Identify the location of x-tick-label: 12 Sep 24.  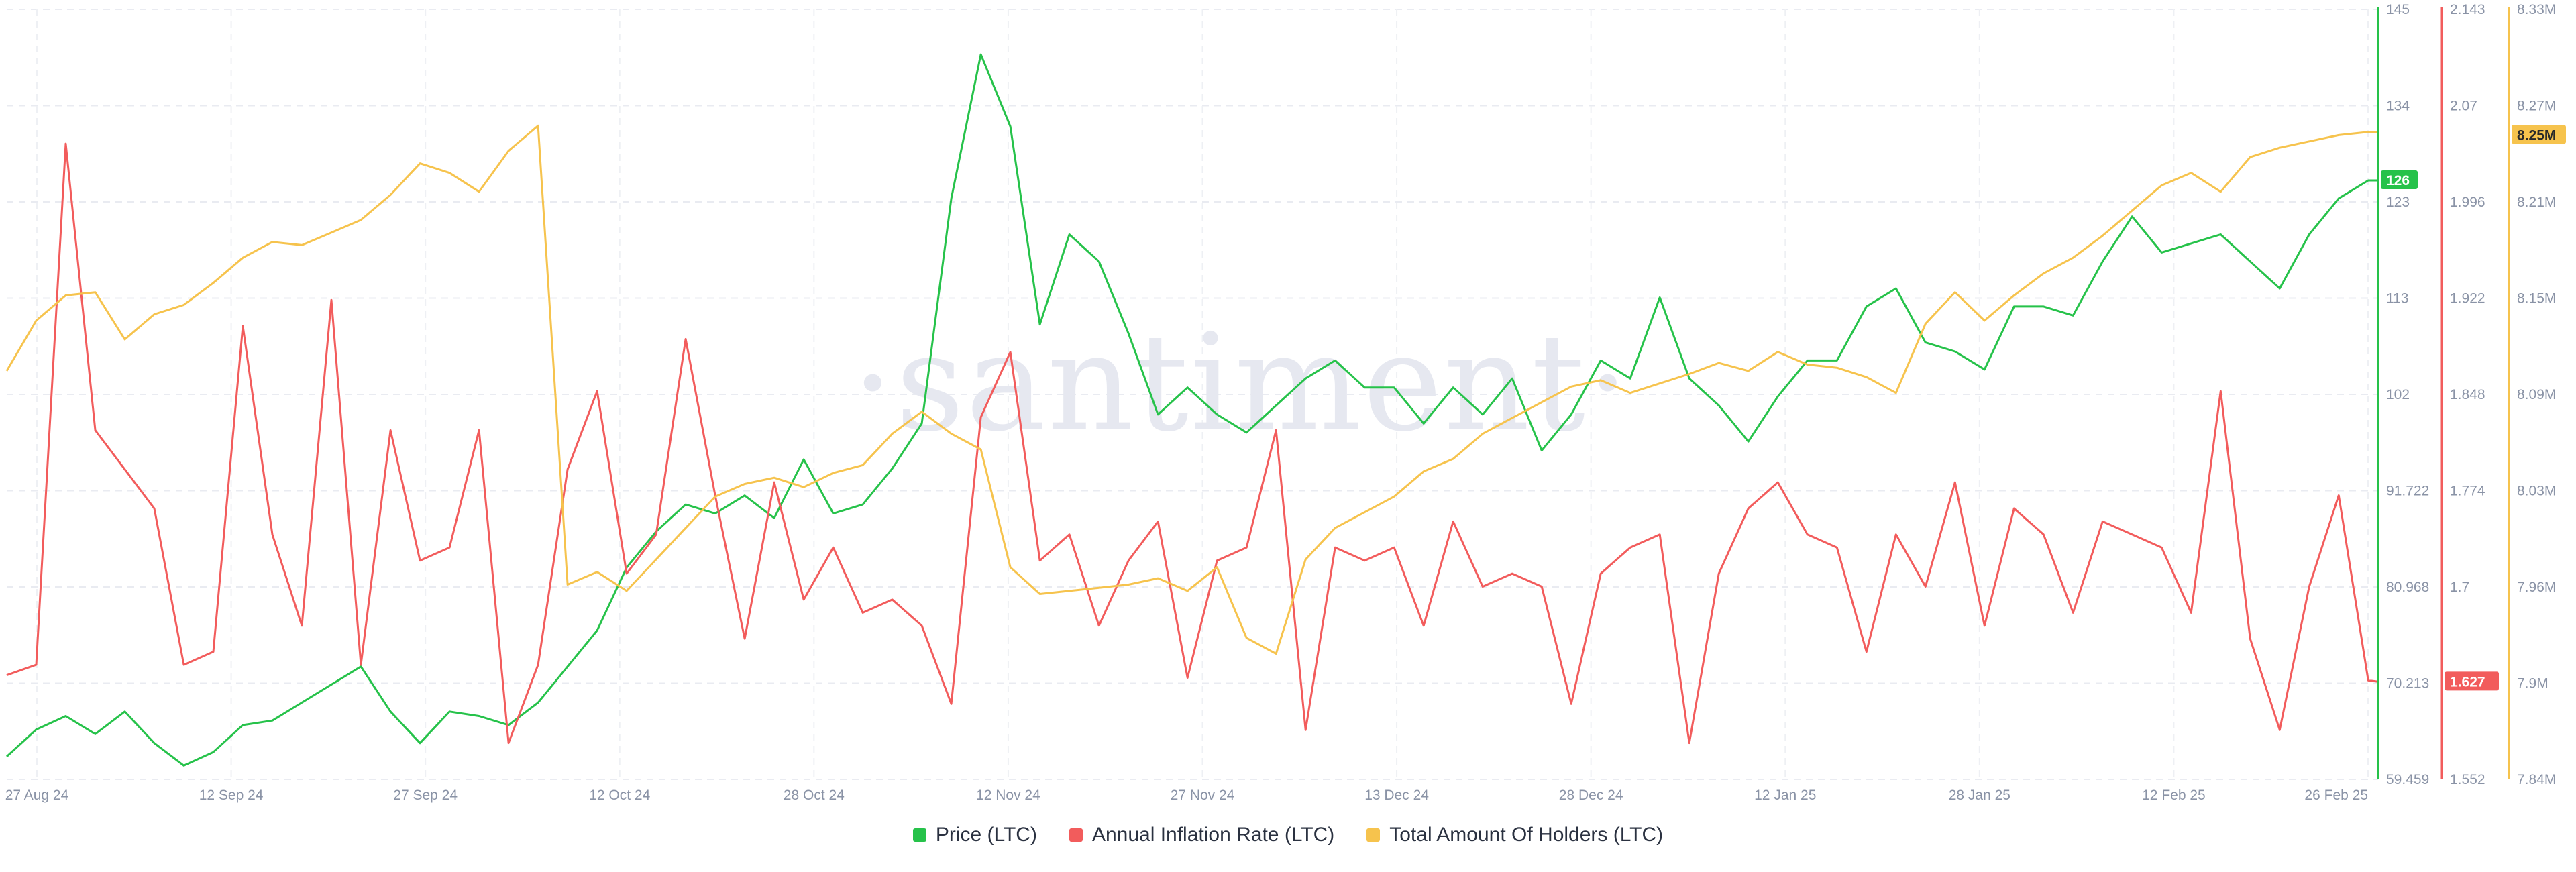
(231, 795).